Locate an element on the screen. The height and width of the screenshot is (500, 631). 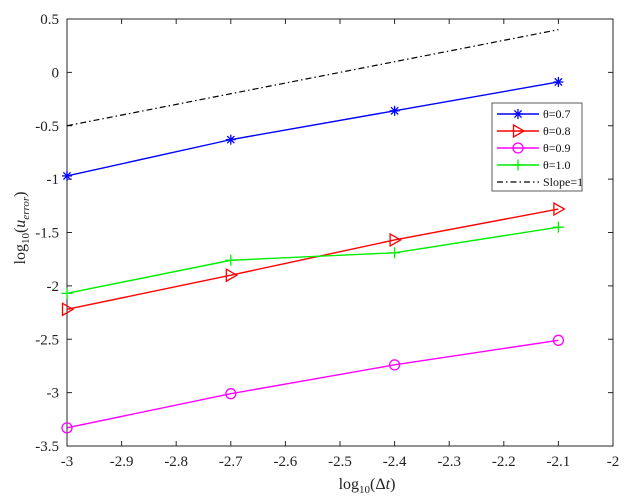
y-tick-label: -3.5 is located at coordinates (47, 447).